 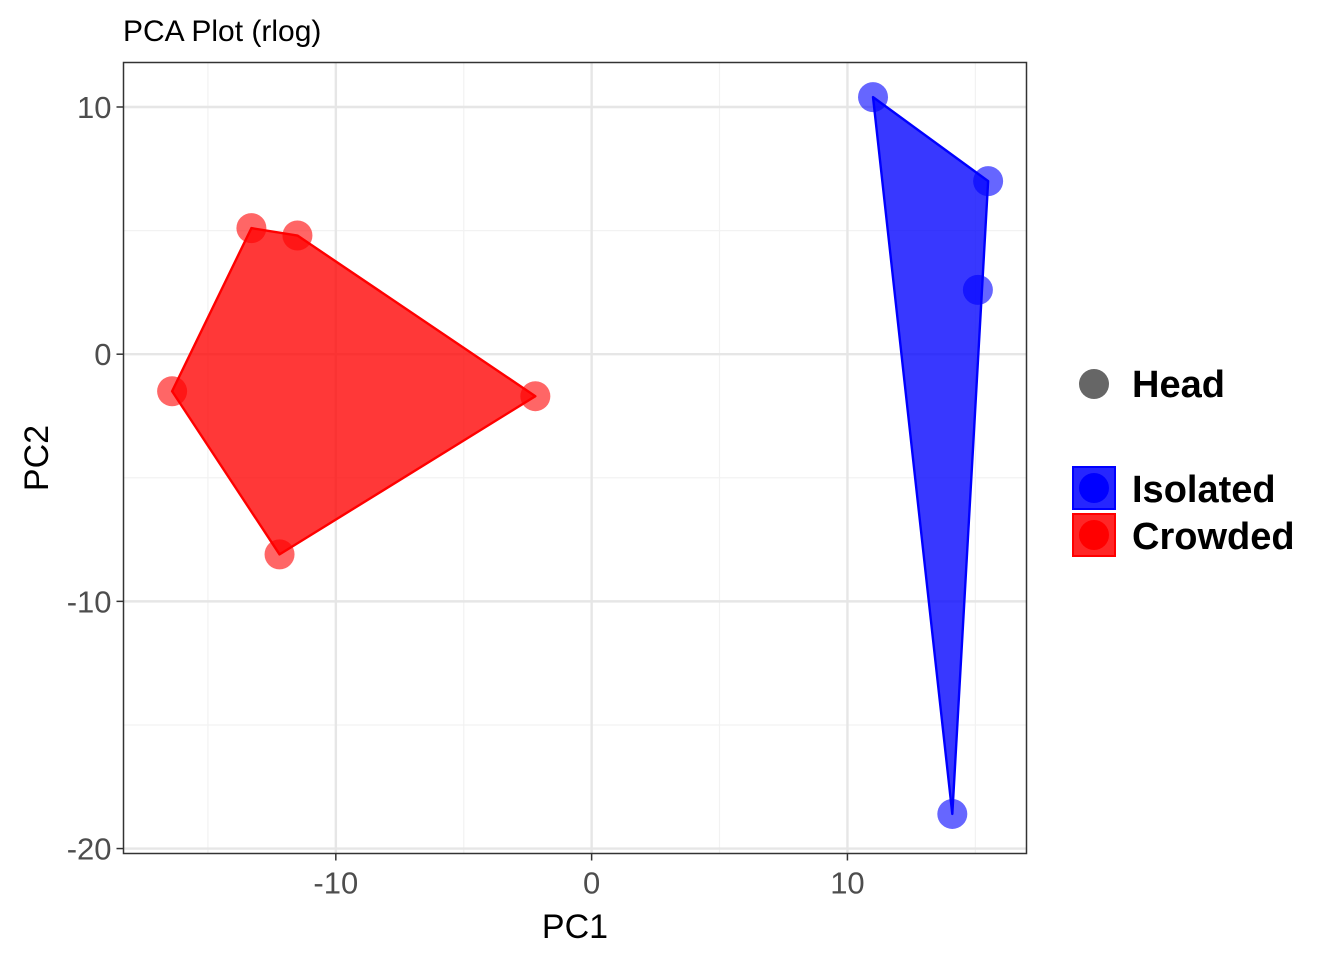 What do you see at coordinates (89, 601) in the screenshot?
I see `y-tick-label: -10` at bounding box center [89, 601].